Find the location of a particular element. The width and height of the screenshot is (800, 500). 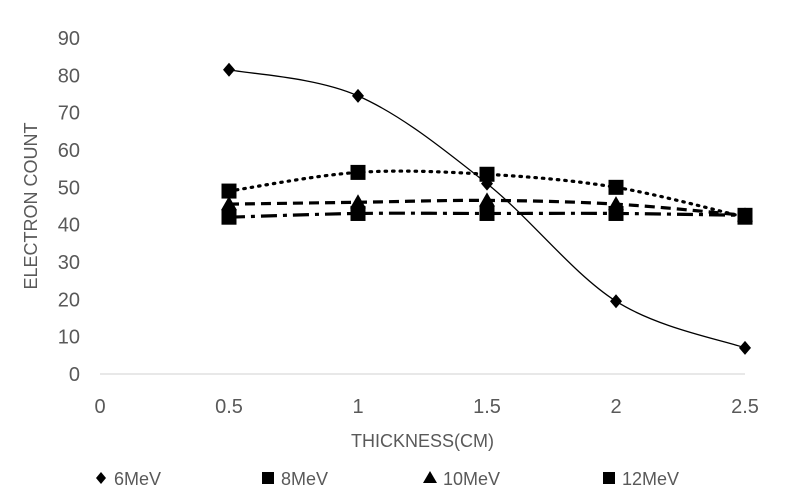

series-line-8MeV is located at coordinates (487, 194).